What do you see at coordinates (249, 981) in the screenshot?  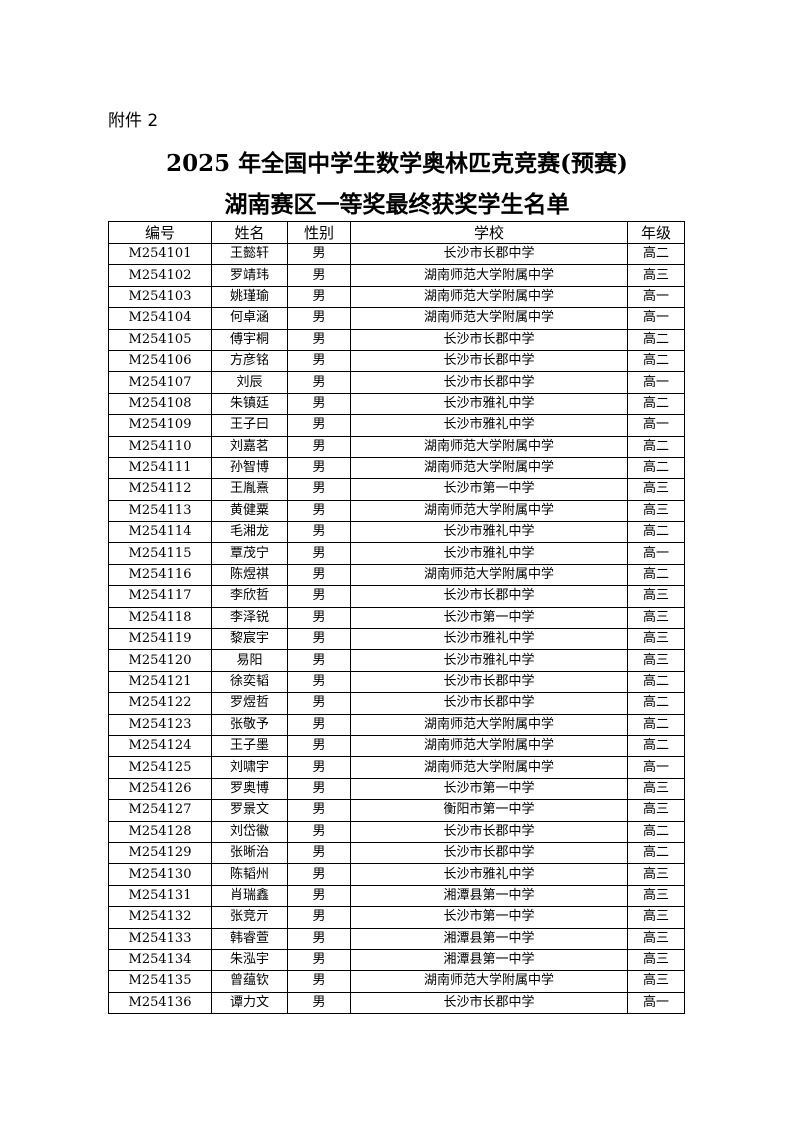 I see `cell-name: 曾蕴钦` at bounding box center [249, 981].